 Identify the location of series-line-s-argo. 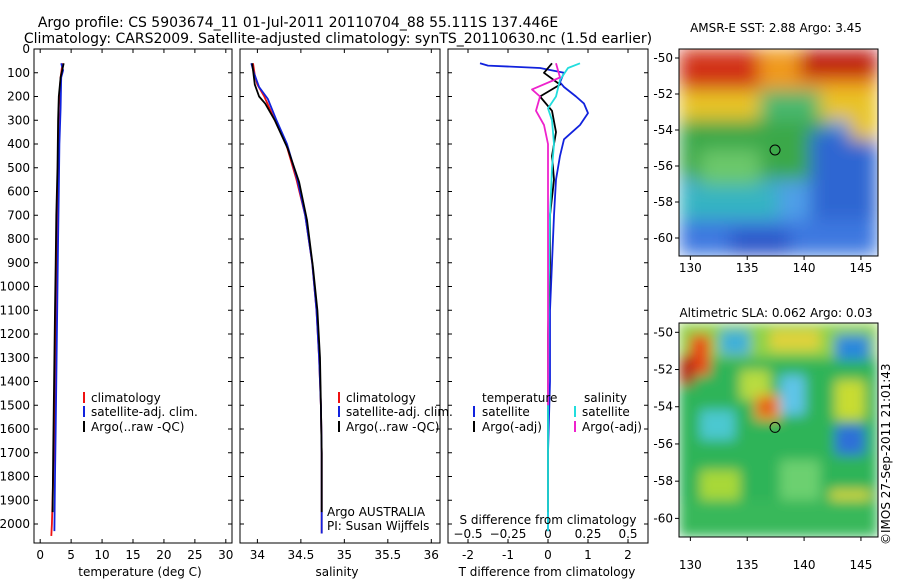
(546, 234).